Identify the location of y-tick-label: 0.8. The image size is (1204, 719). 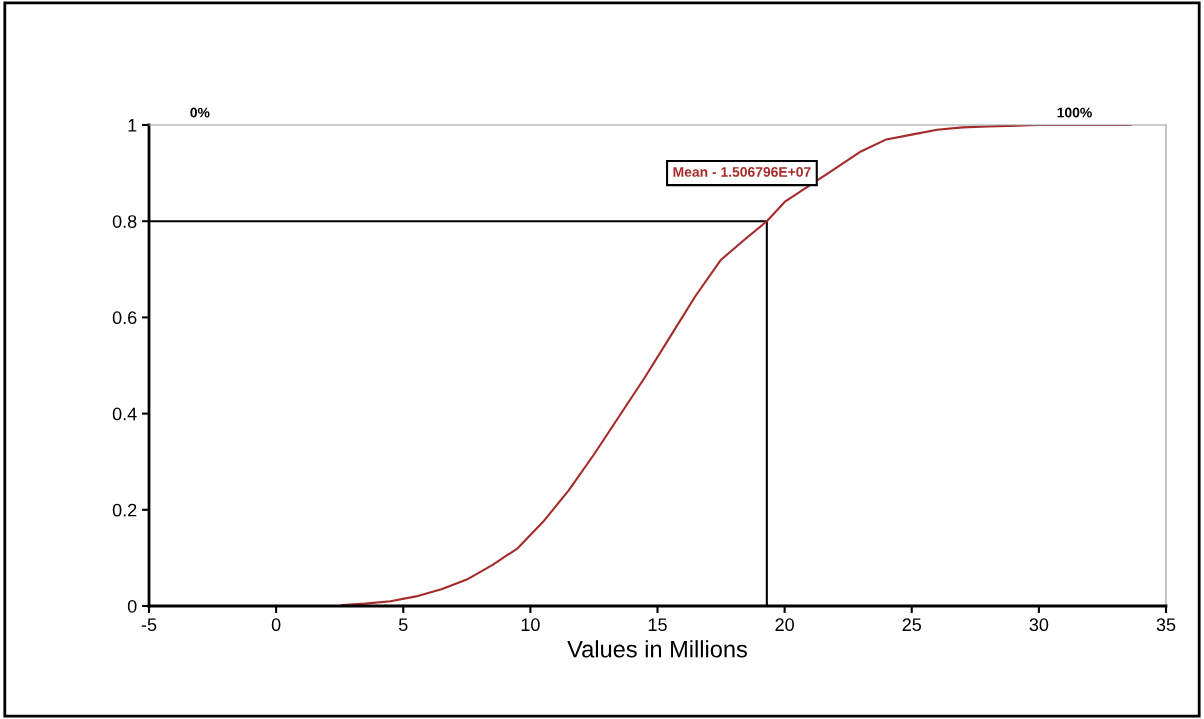
(124, 221).